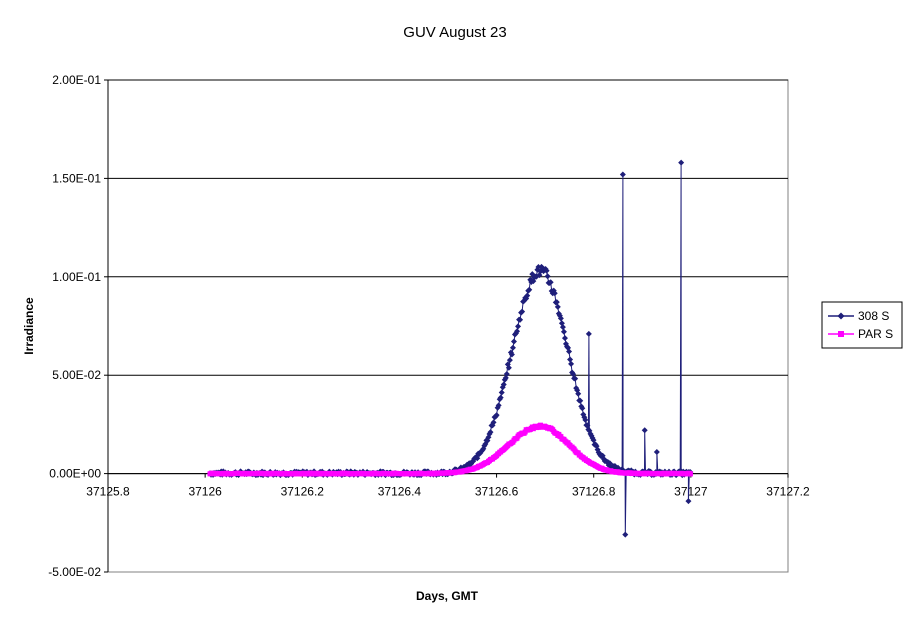  Describe the element at coordinates (691, 492) in the screenshot. I see `x-tick-label: 37127` at that location.